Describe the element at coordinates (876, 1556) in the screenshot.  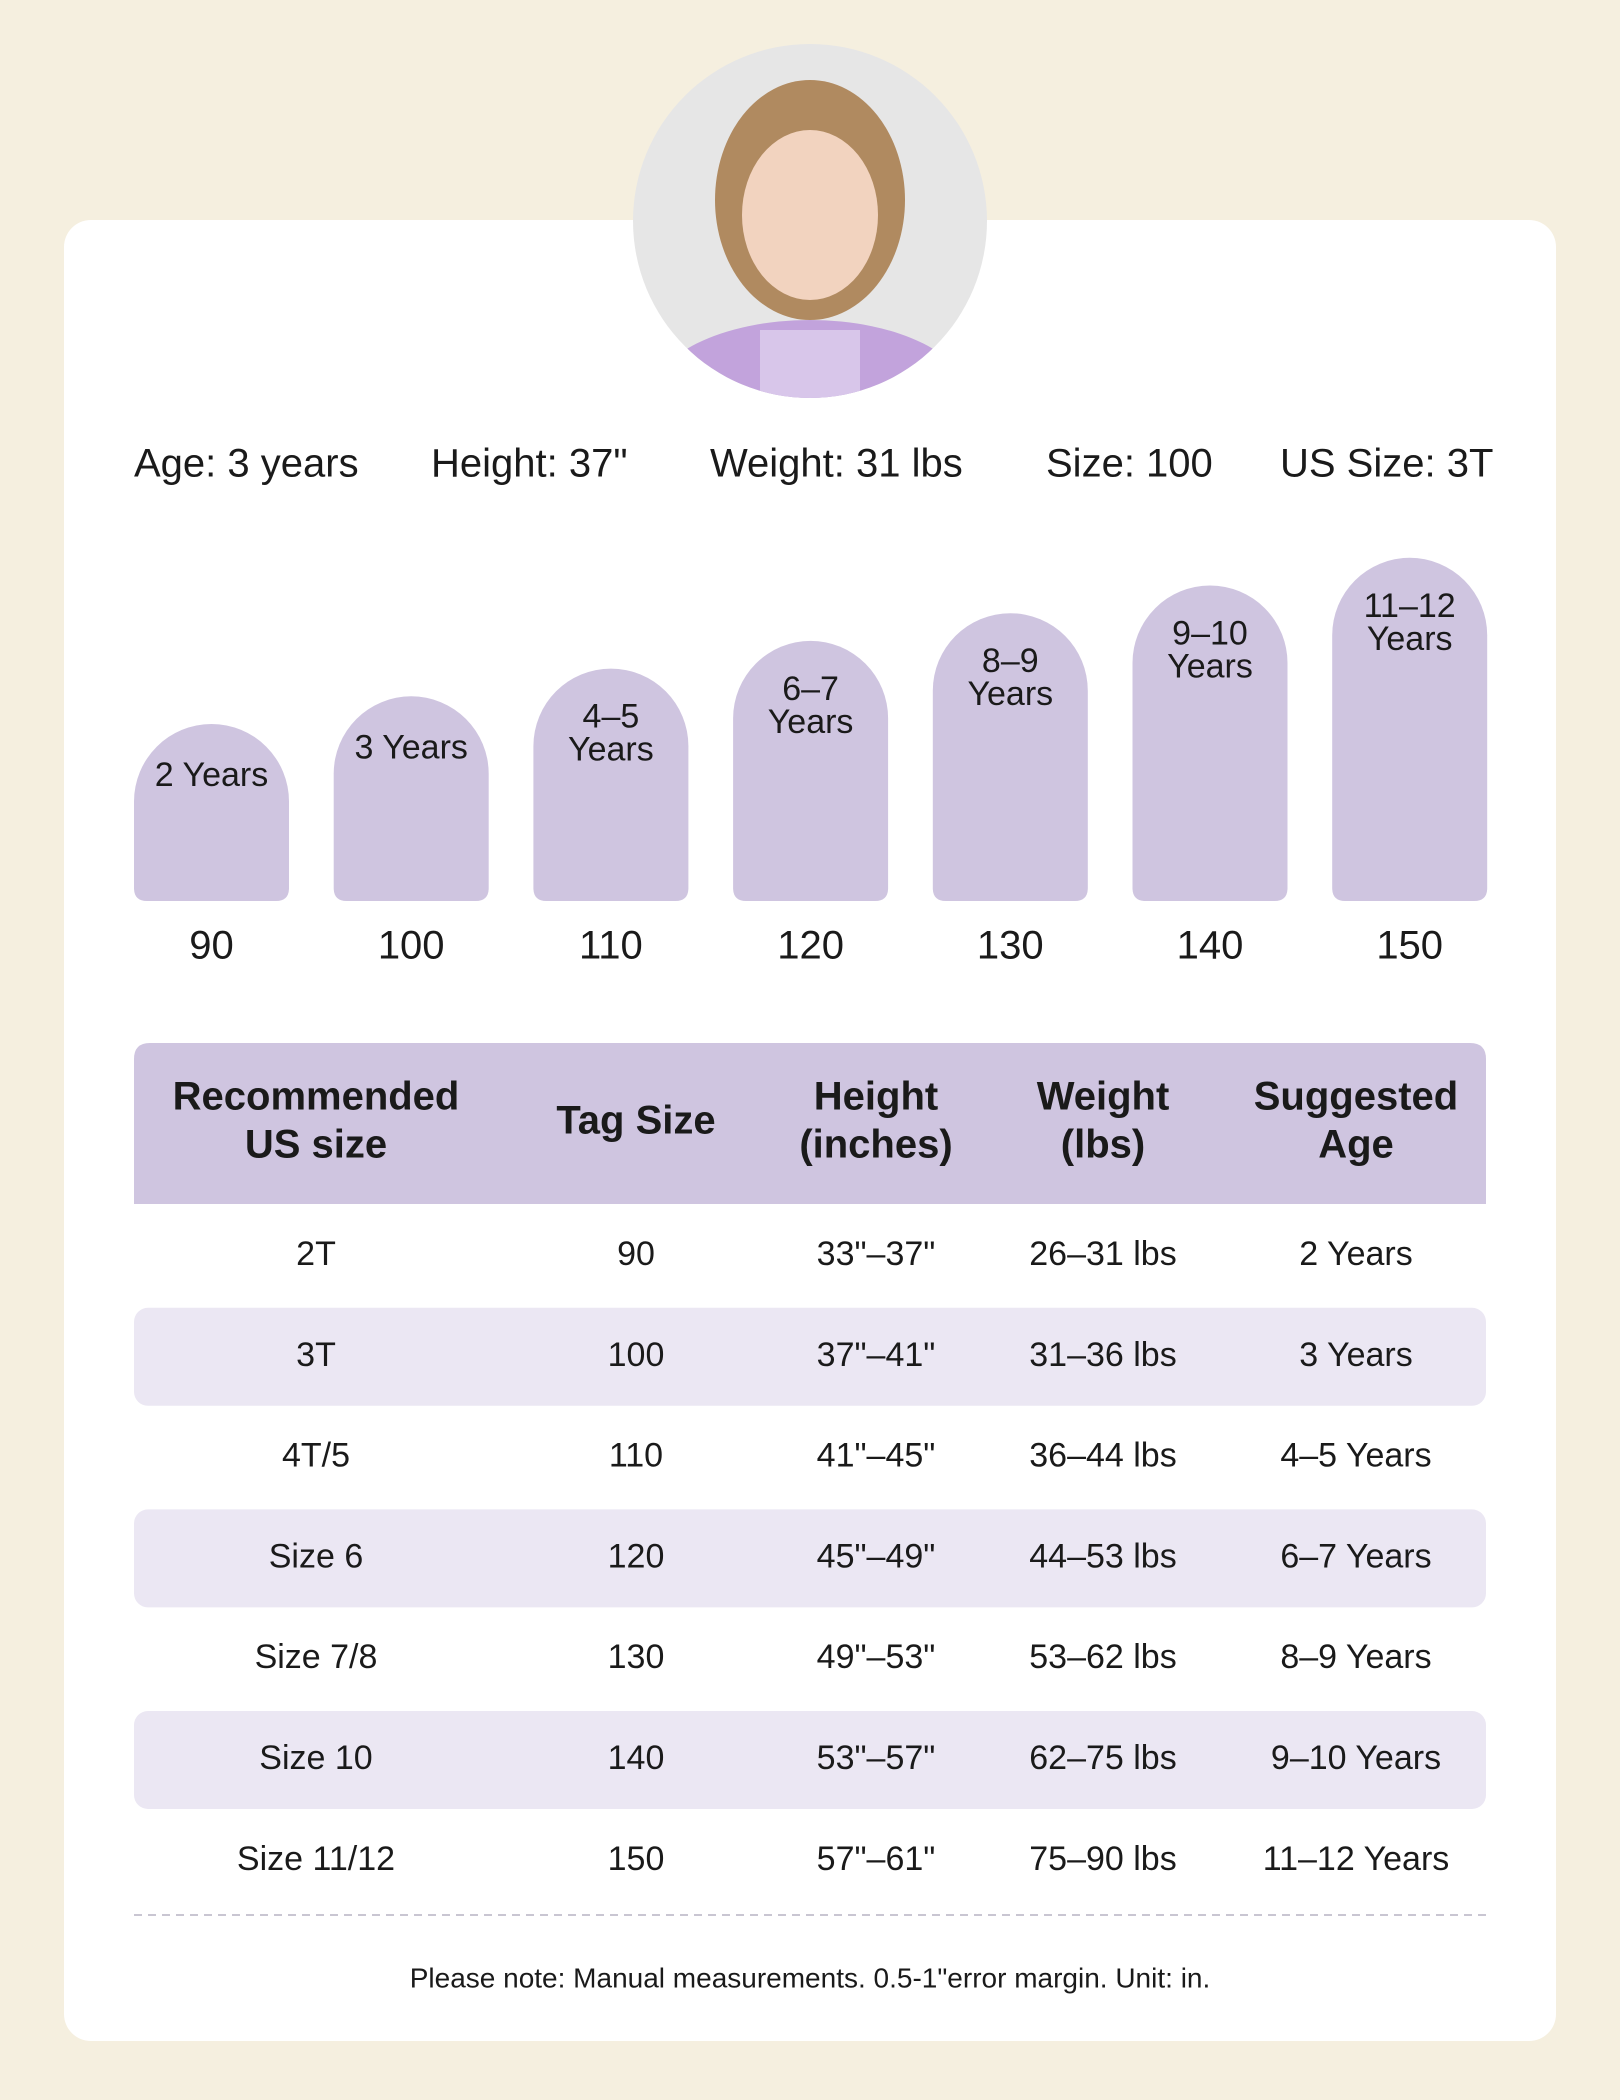
I see `table-cell: 45"–49"` at that location.